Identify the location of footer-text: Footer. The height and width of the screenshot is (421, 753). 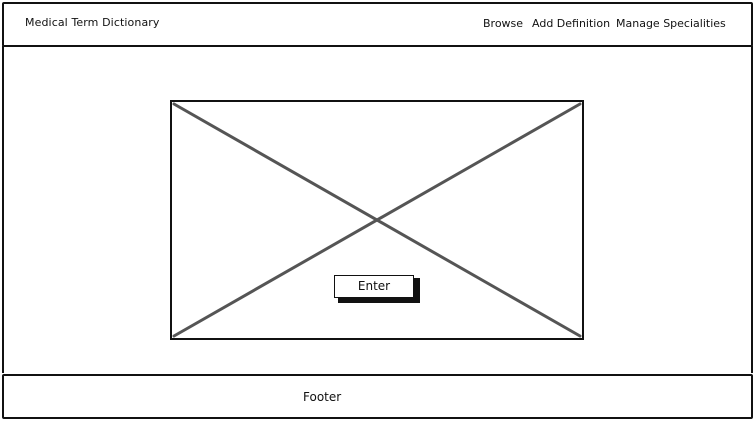
(322, 397).